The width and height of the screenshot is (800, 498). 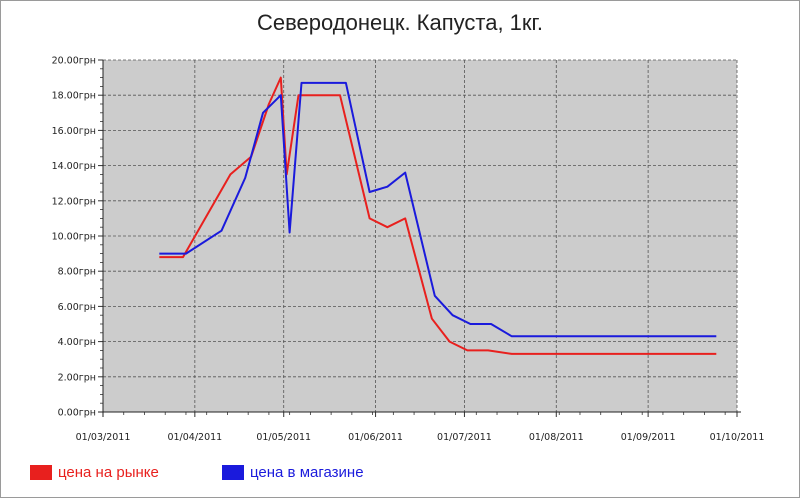 I want to click on x-tick-label: 01/07/2011, so click(x=464, y=437).